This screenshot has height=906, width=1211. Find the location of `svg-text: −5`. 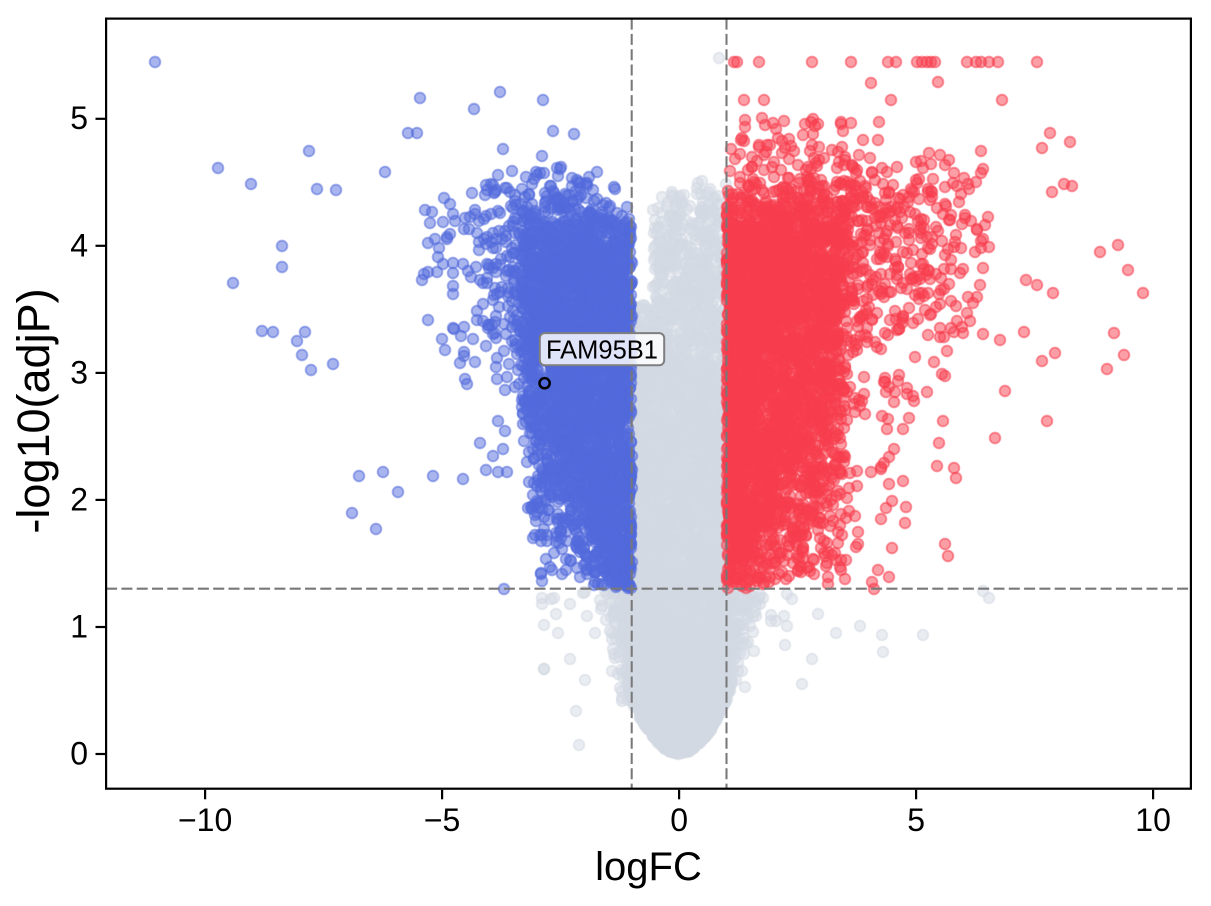

svg-text: −5 is located at coordinates (442, 820).